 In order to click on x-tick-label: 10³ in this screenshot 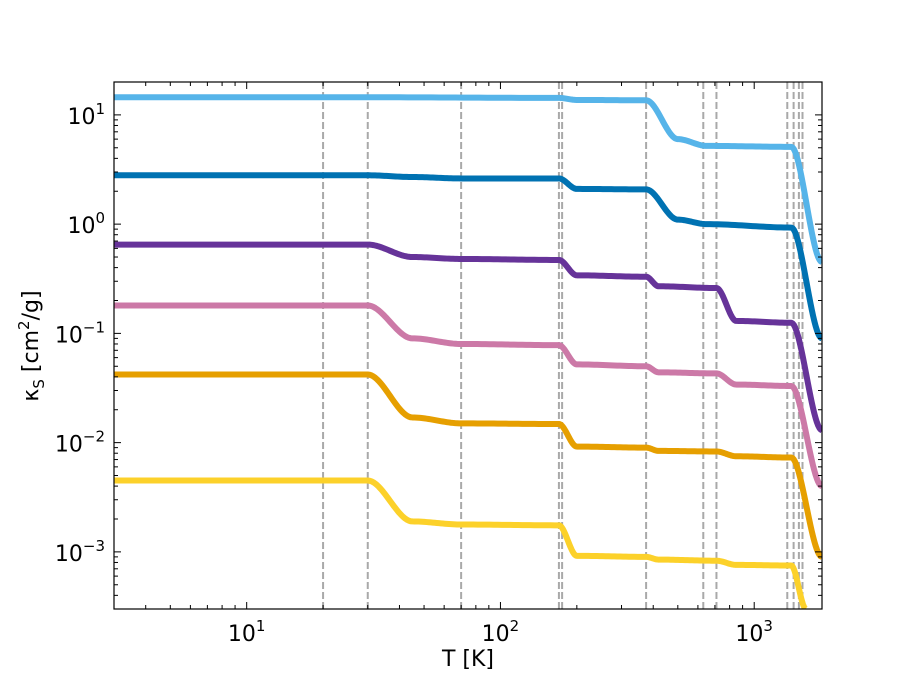, I will do `click(754, 632)`.